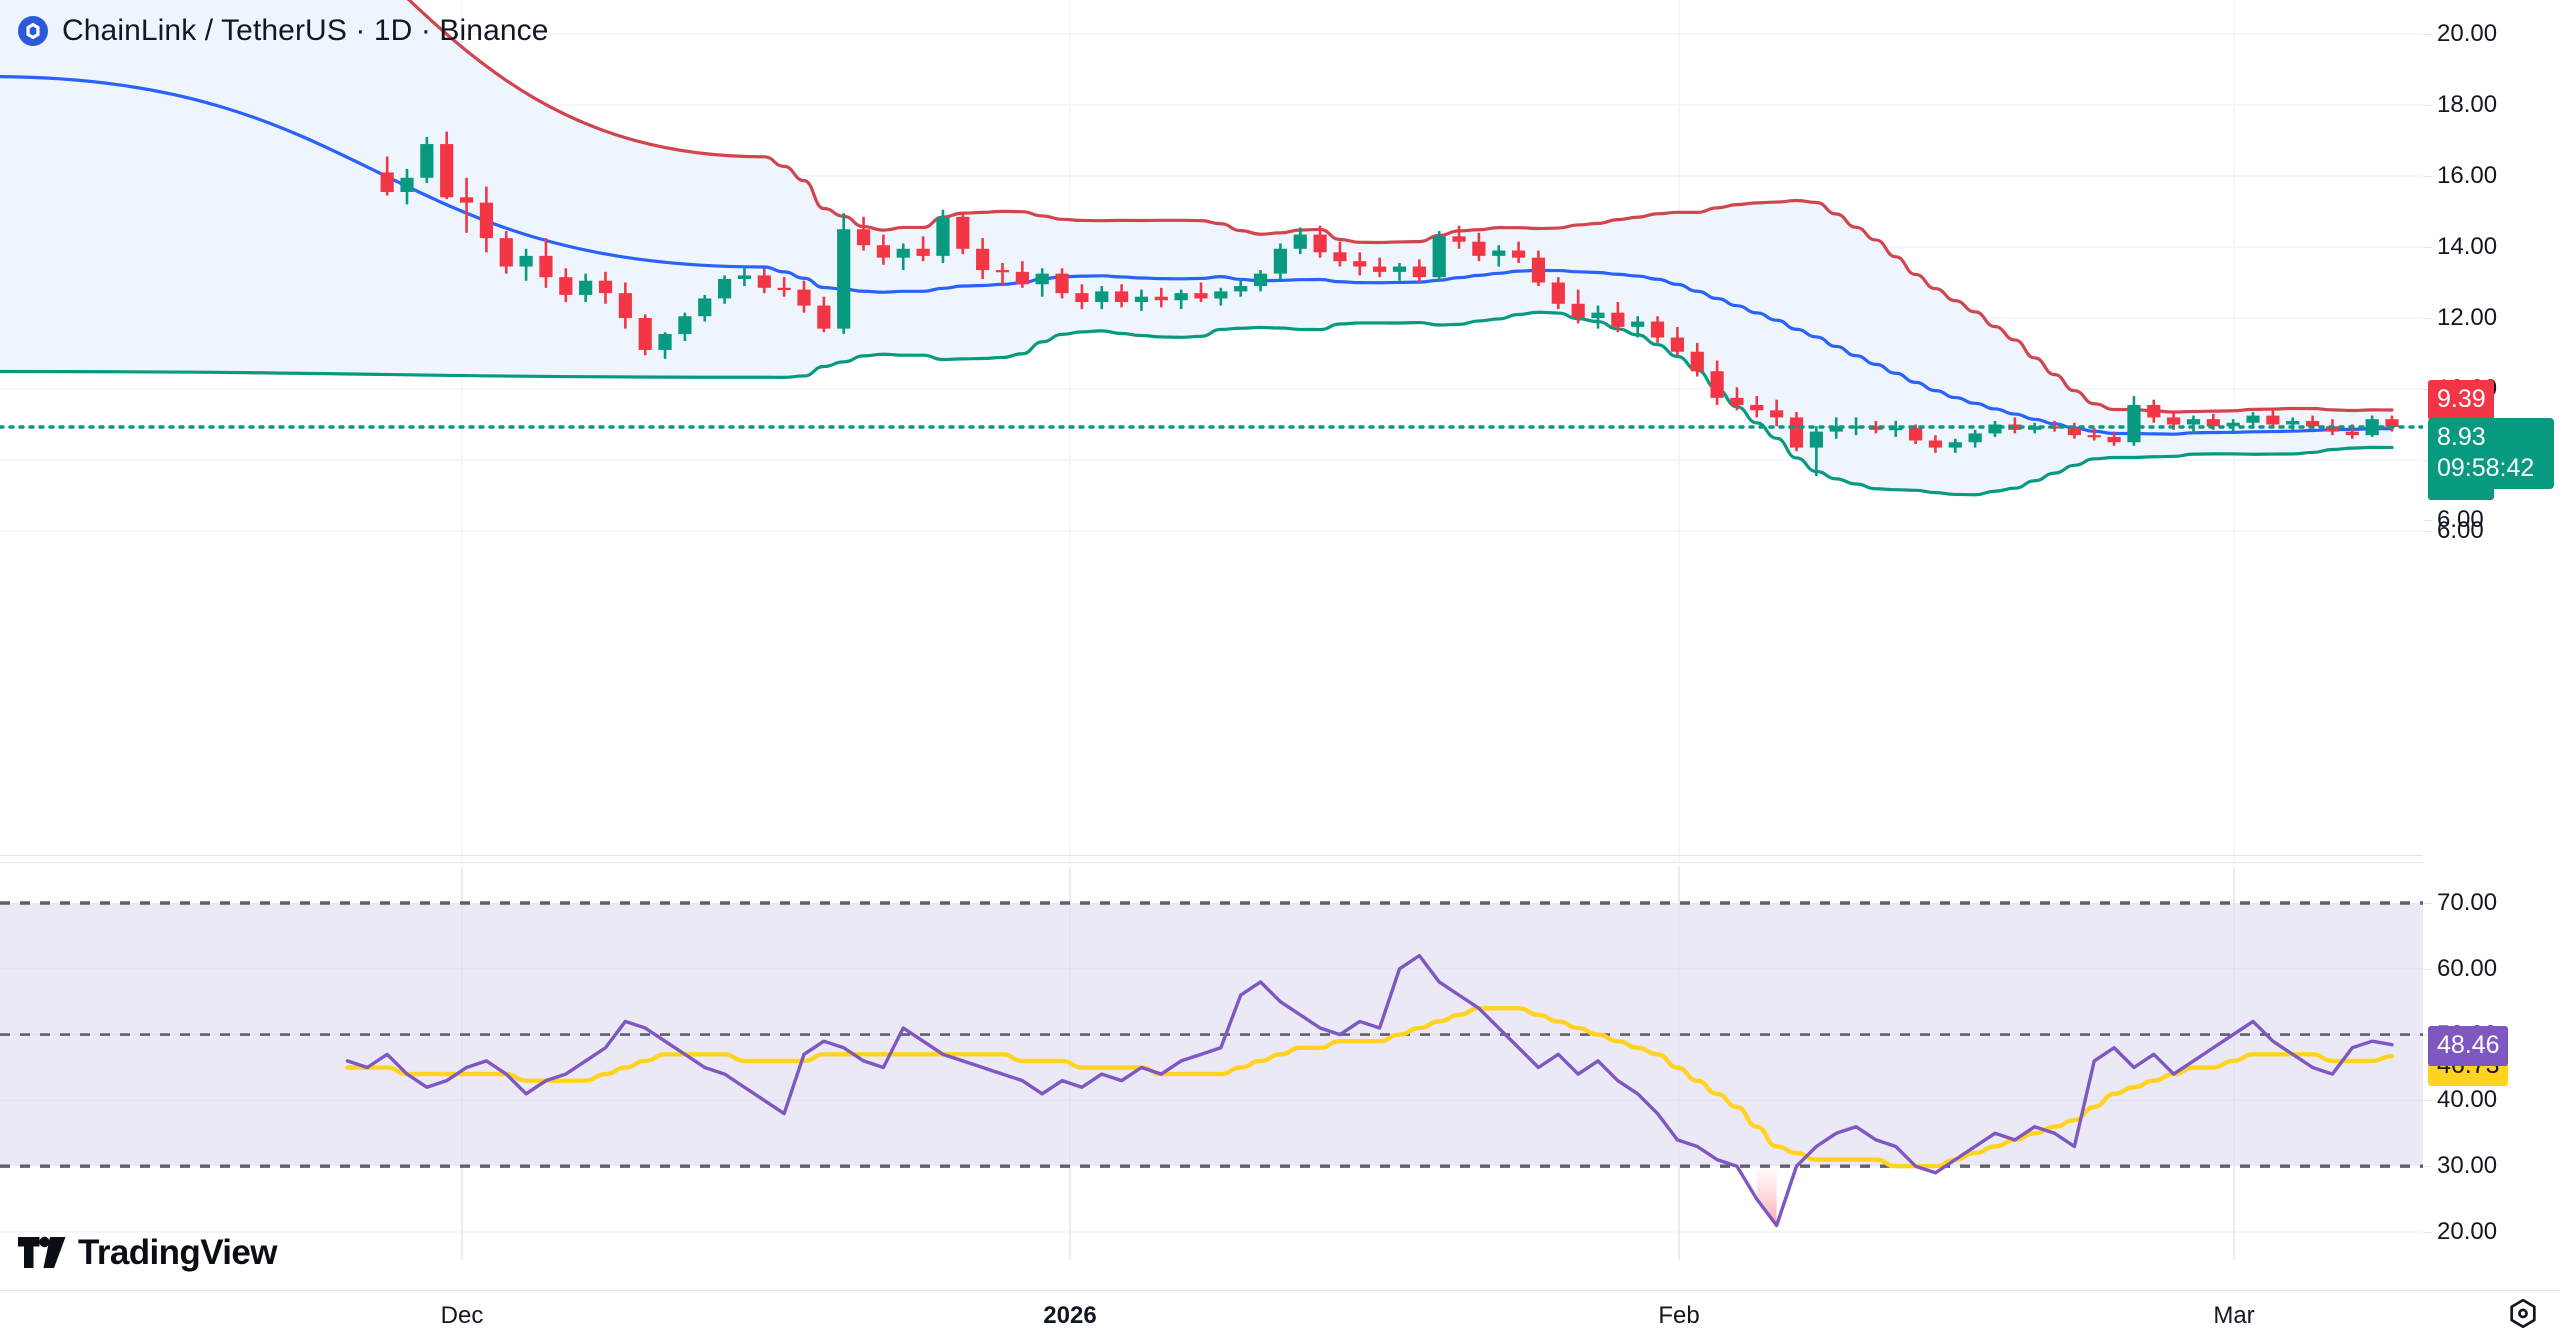 The height and width of the screenshot is (1338, 2560). I want to click on countdown-timer: 09:58:42, so click(2486, 468).